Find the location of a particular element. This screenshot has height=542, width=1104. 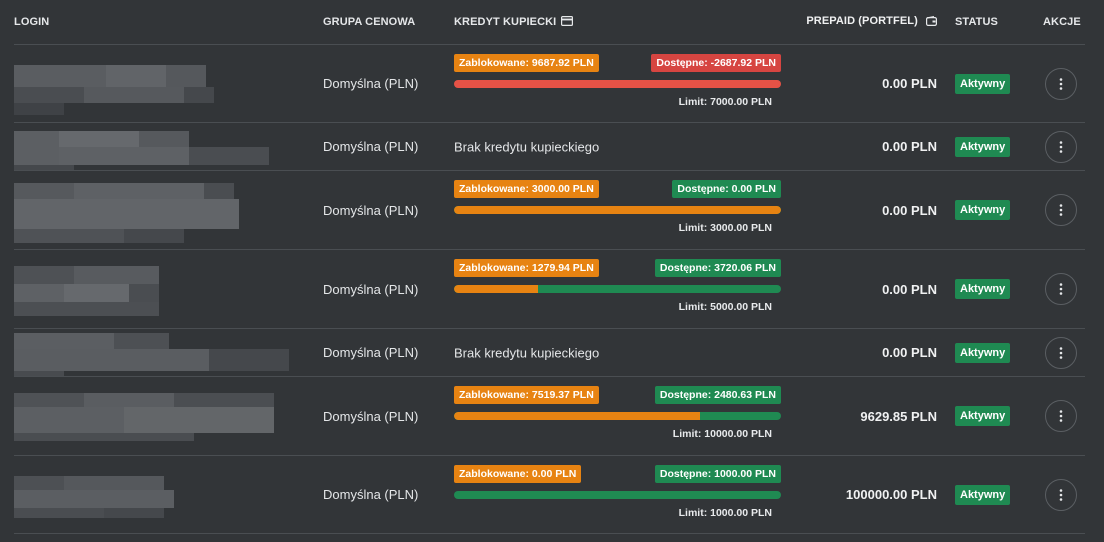

header-status: STATUS is located at coordinates (982, 22).